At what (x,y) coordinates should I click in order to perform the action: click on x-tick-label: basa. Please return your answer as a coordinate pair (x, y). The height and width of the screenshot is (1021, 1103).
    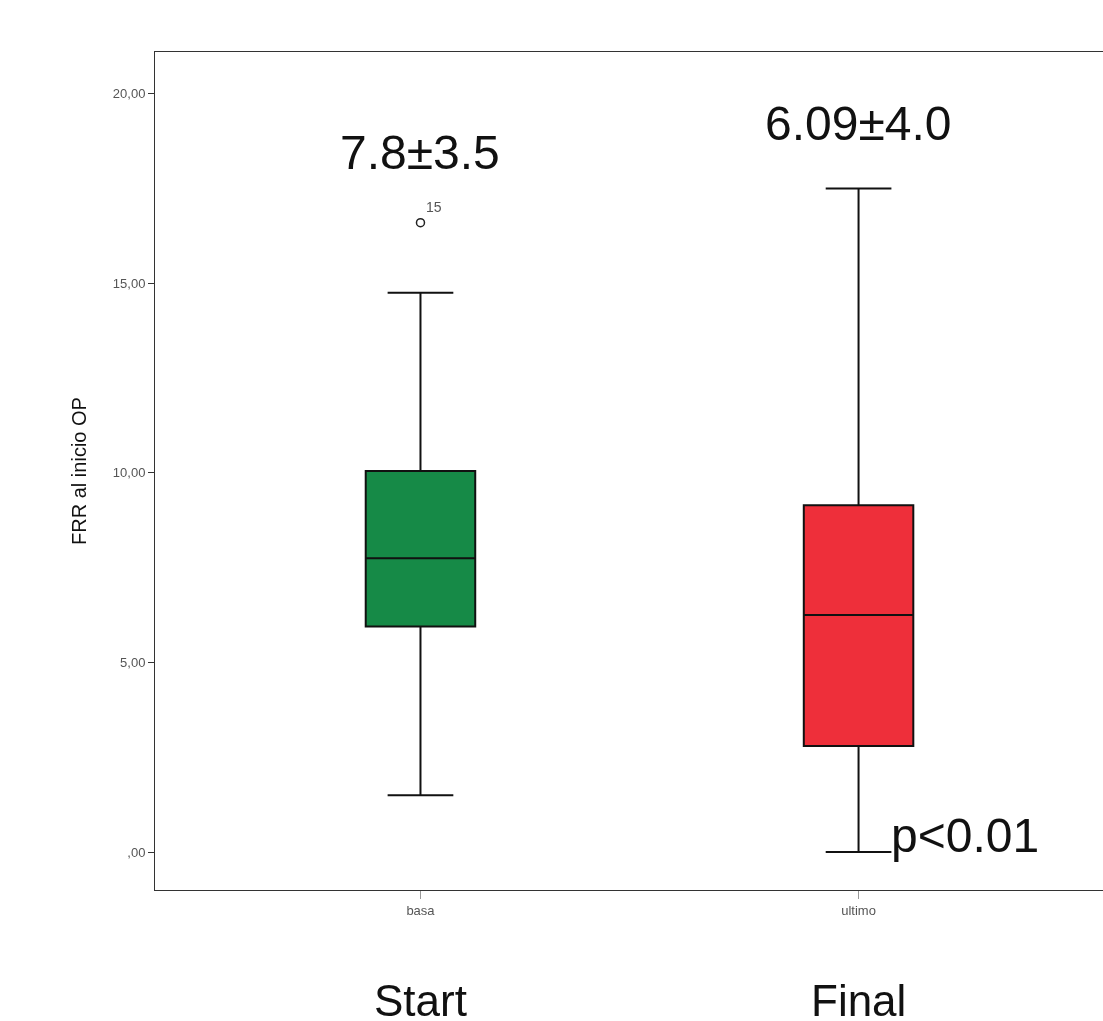
    Looking at the image, I should click on (421, 910).